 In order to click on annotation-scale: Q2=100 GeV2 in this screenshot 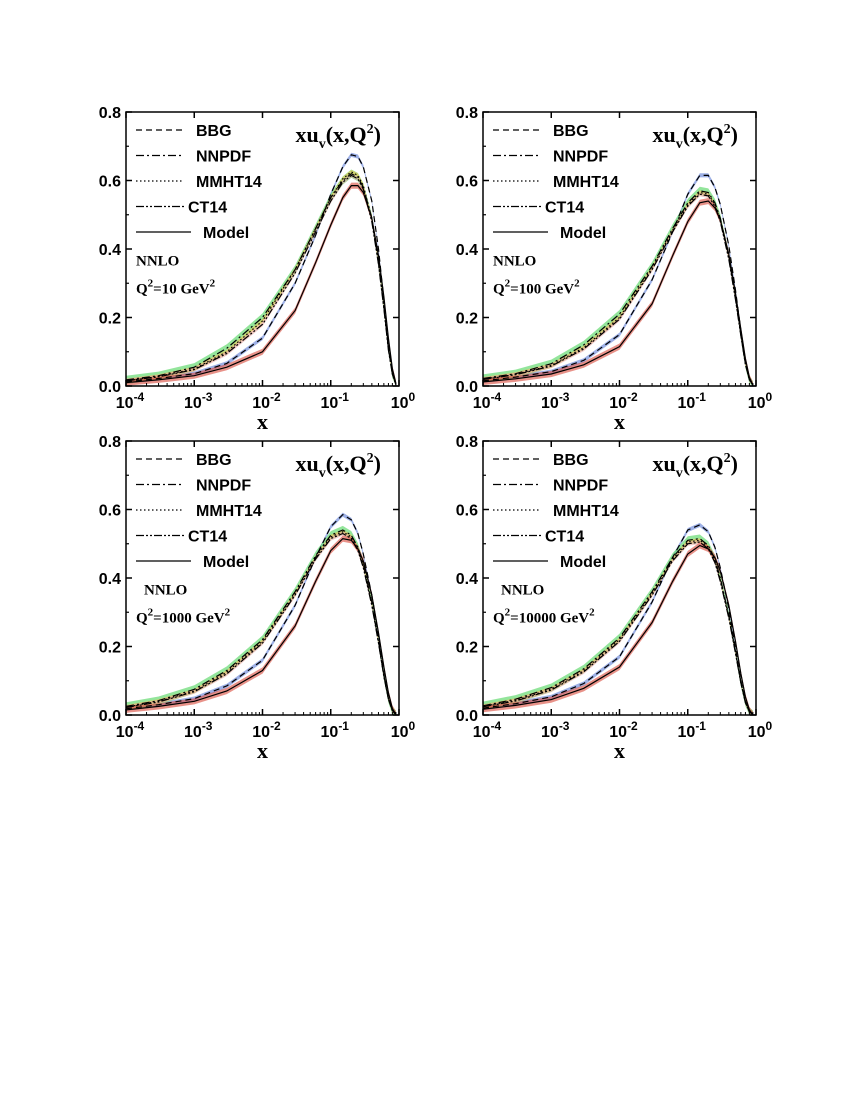, I will do `click(536, 288)`.